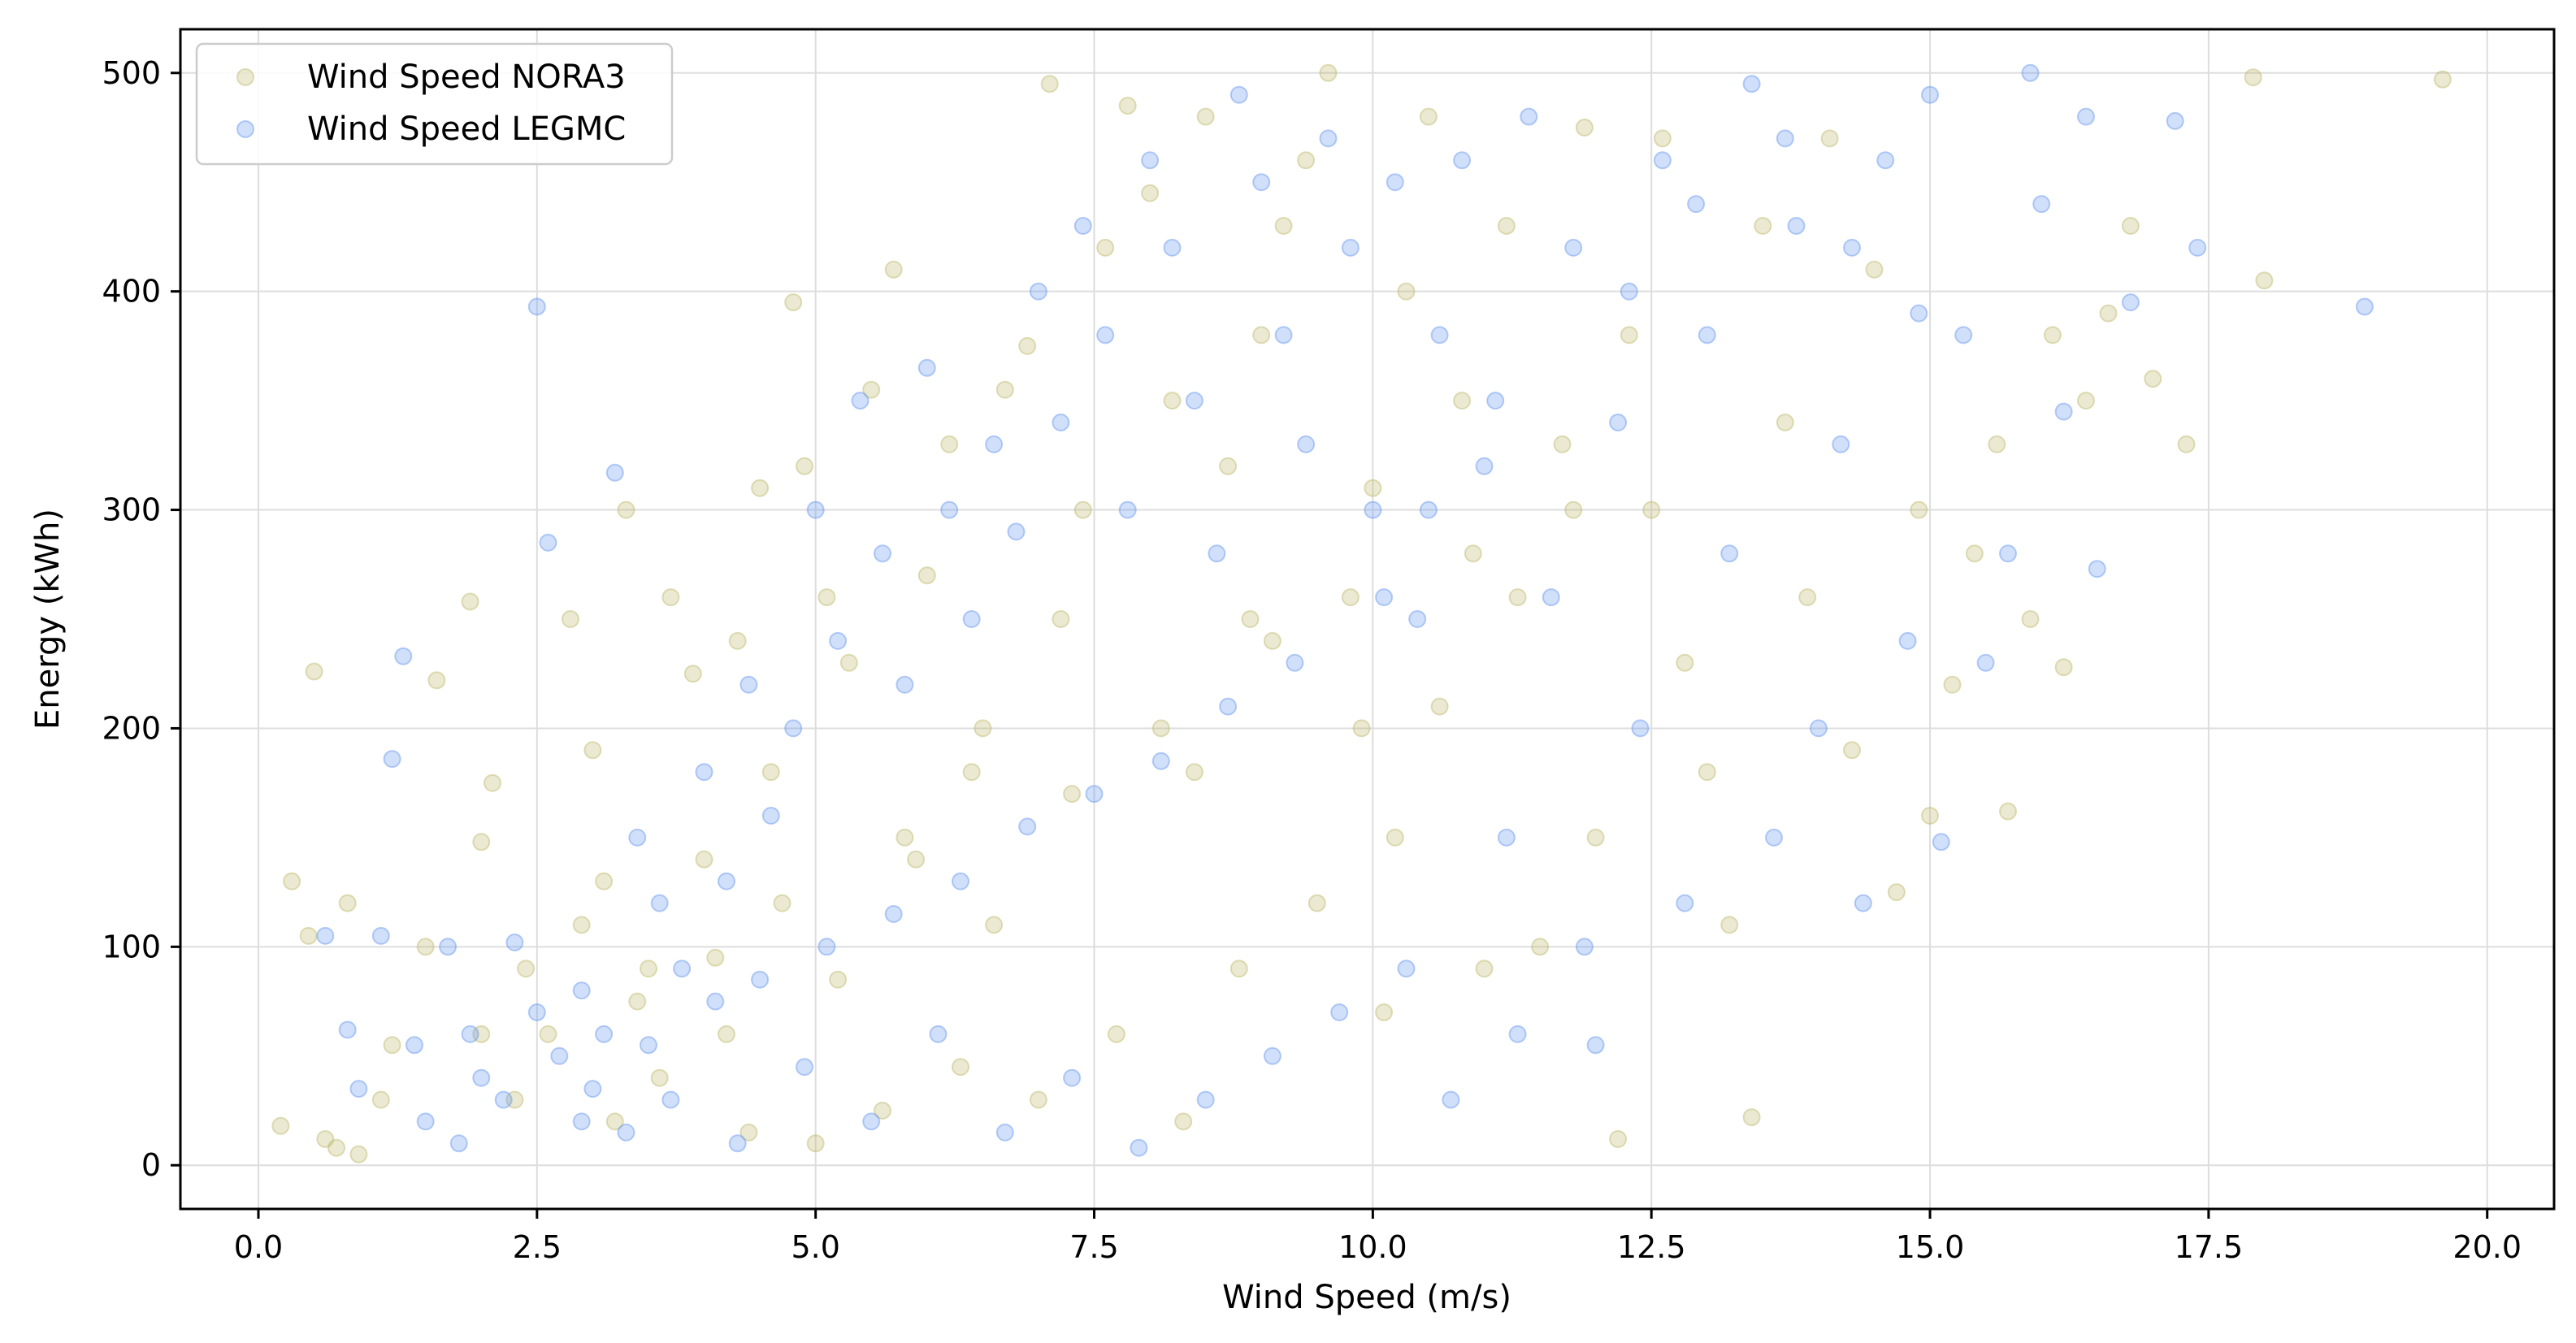  What do you see at coordinates (131, 73) in the screenshot?
I see `y-tick-label: 500` at bounding box center [131, 73].